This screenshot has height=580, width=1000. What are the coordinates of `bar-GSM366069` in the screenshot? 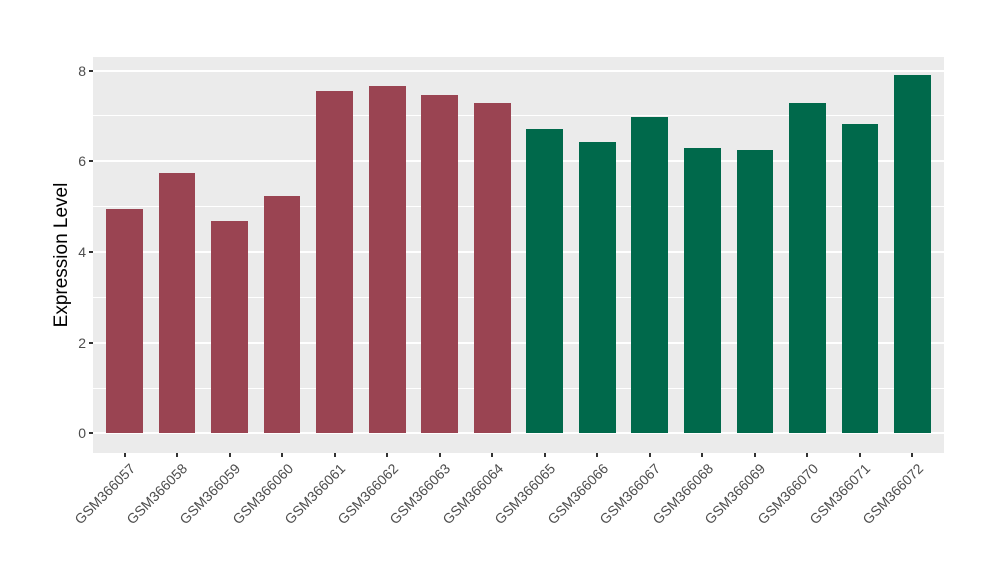 It's located at (755, 291).